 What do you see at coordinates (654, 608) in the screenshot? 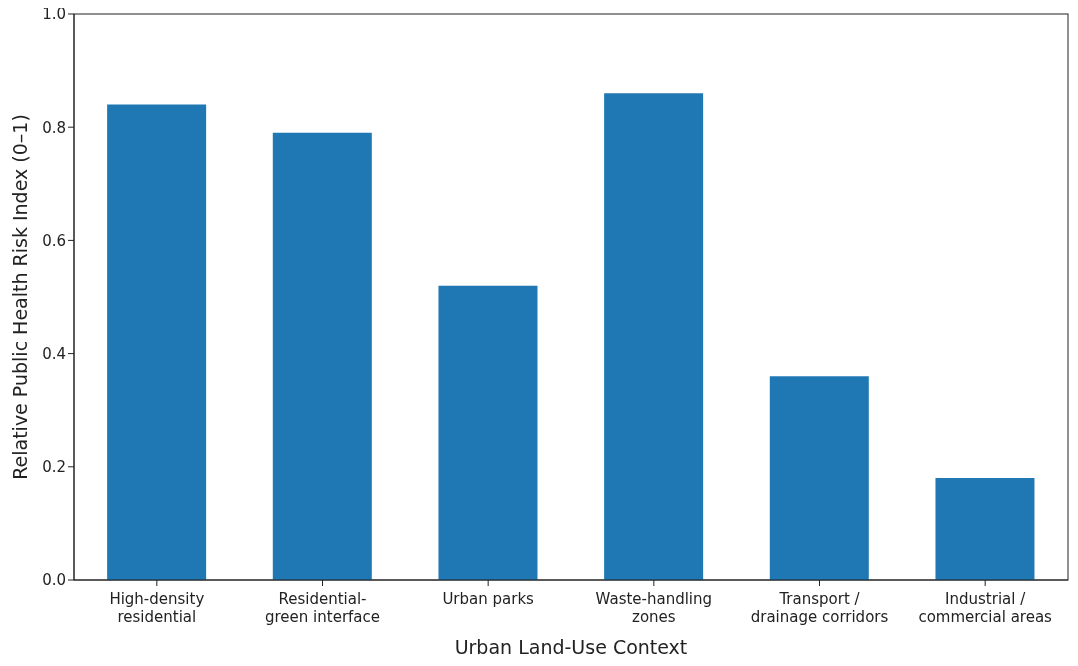
I see `x-tick-label: Waste-handling zones` at bounding box center [654, 608].